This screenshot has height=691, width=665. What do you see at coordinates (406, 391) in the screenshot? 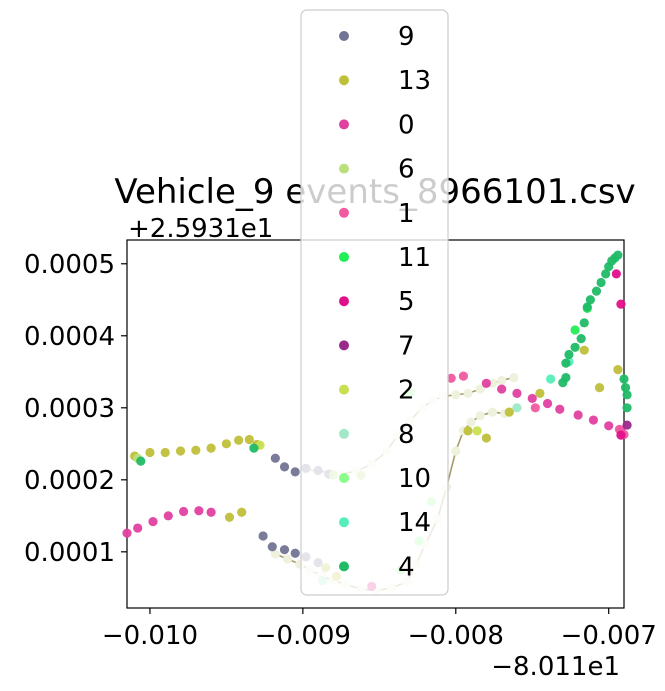
I see `legend-label: 2` at bounding box center [406, 391].